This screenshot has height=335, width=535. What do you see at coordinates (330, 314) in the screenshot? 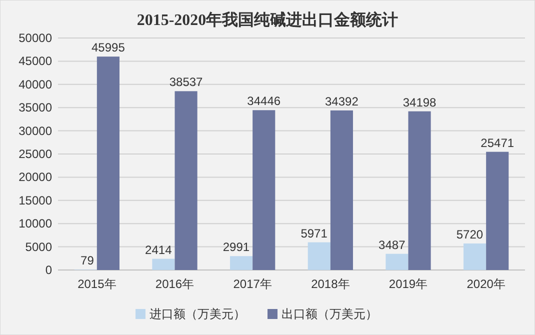
I see `legend-label: 出口额（万美元）` at bounding box center [330, 314].